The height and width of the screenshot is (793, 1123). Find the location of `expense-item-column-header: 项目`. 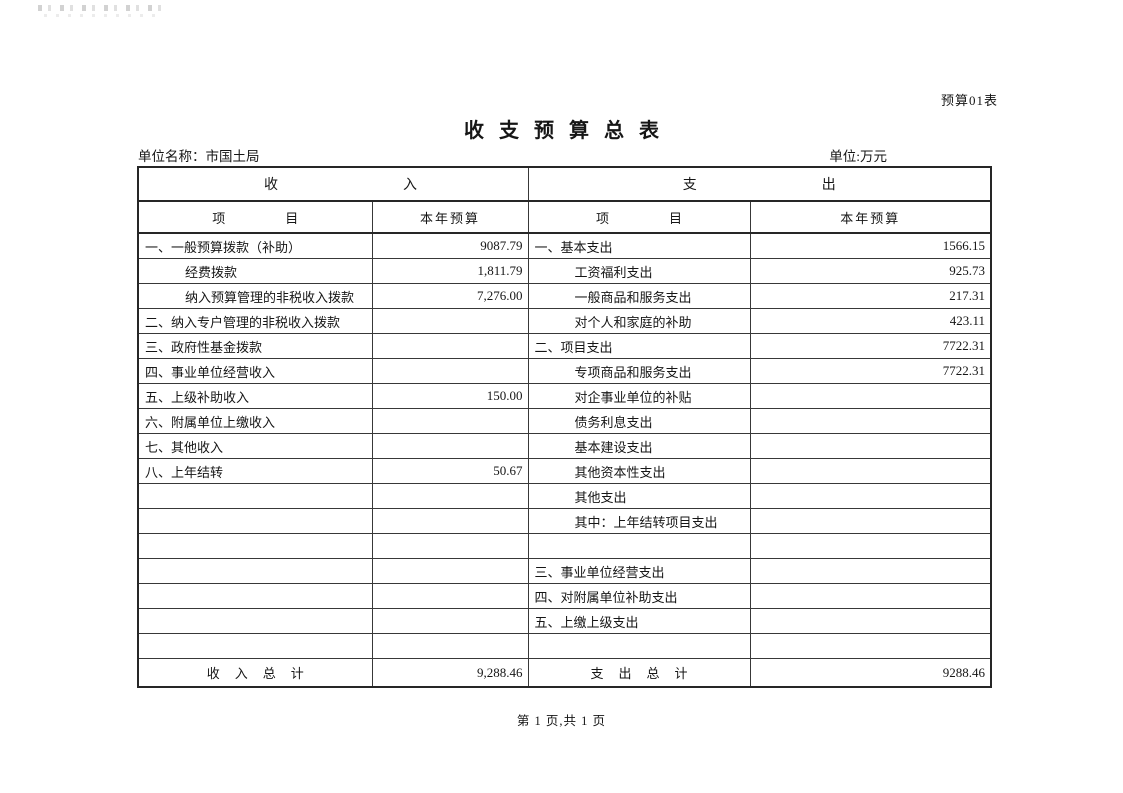

expense-item-column-header: 项目 is located at coordinates (639, 217).